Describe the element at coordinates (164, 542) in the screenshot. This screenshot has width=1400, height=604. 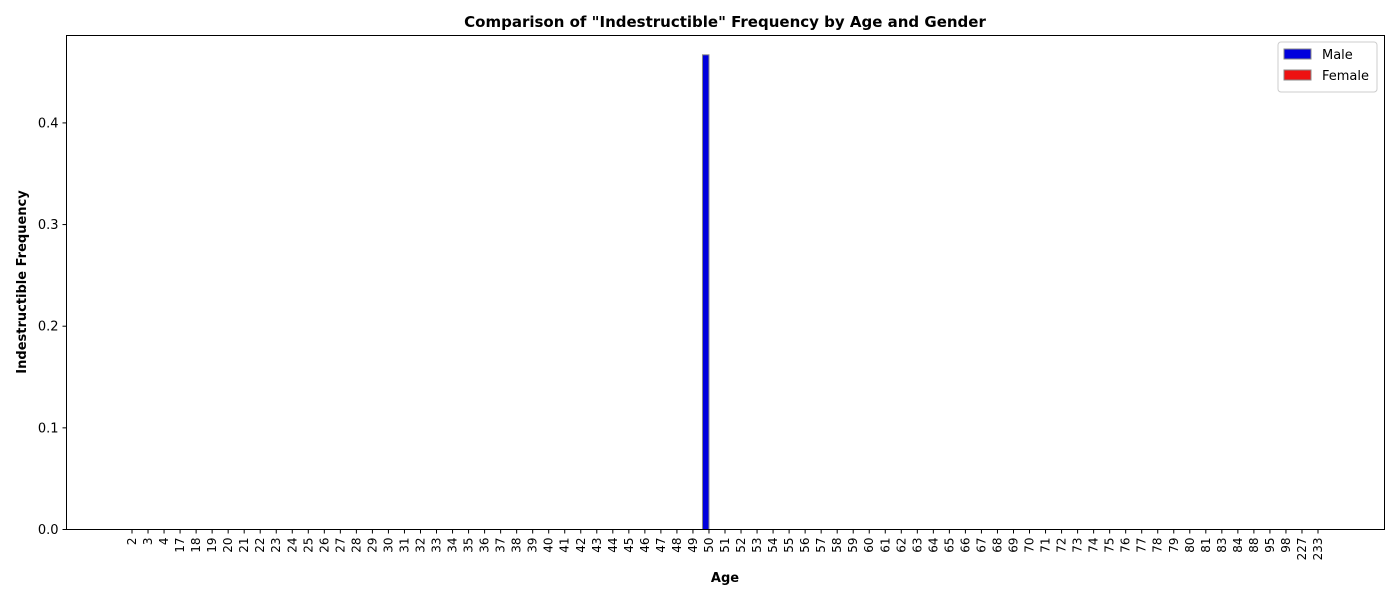
I see `x-tick-label: 4` at that location.